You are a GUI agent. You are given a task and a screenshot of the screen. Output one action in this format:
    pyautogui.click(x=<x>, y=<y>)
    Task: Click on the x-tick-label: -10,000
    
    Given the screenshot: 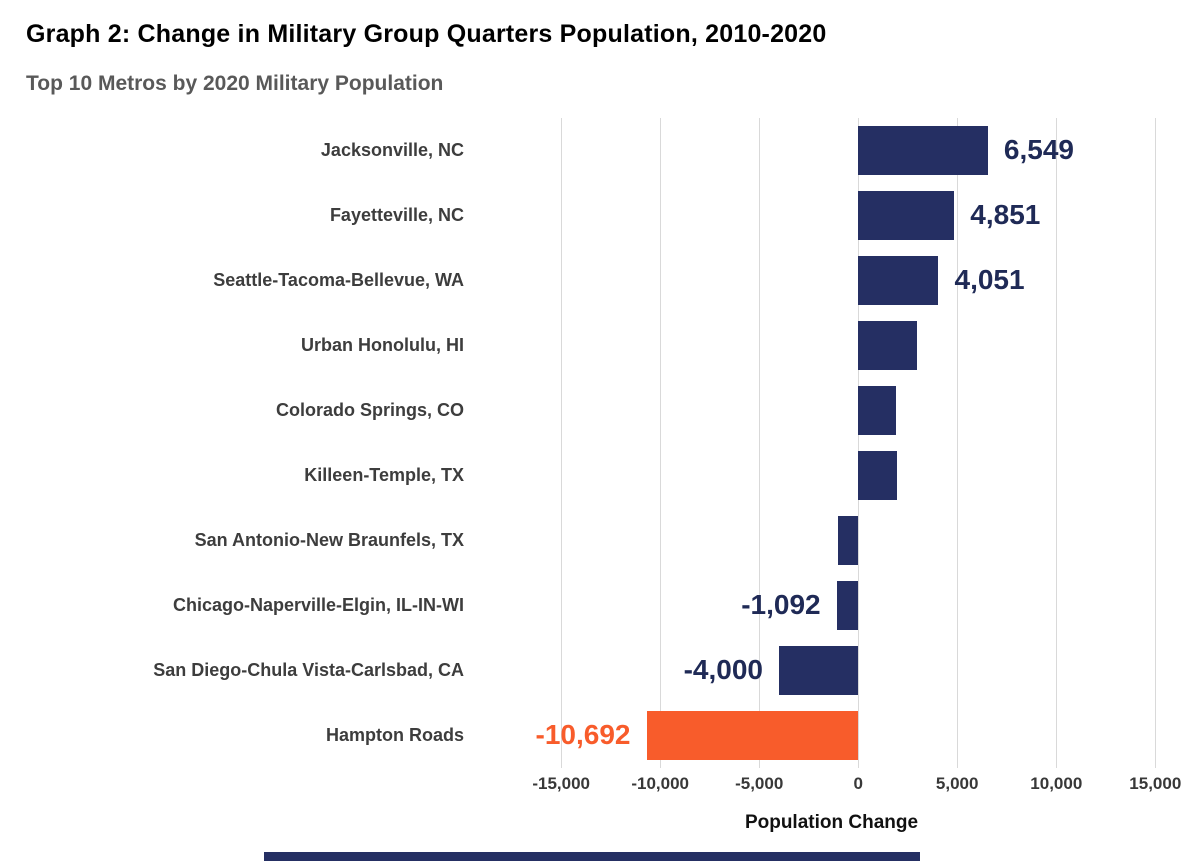 What is the action you would take?
    pyautogui.click(x=660, y=783)
    